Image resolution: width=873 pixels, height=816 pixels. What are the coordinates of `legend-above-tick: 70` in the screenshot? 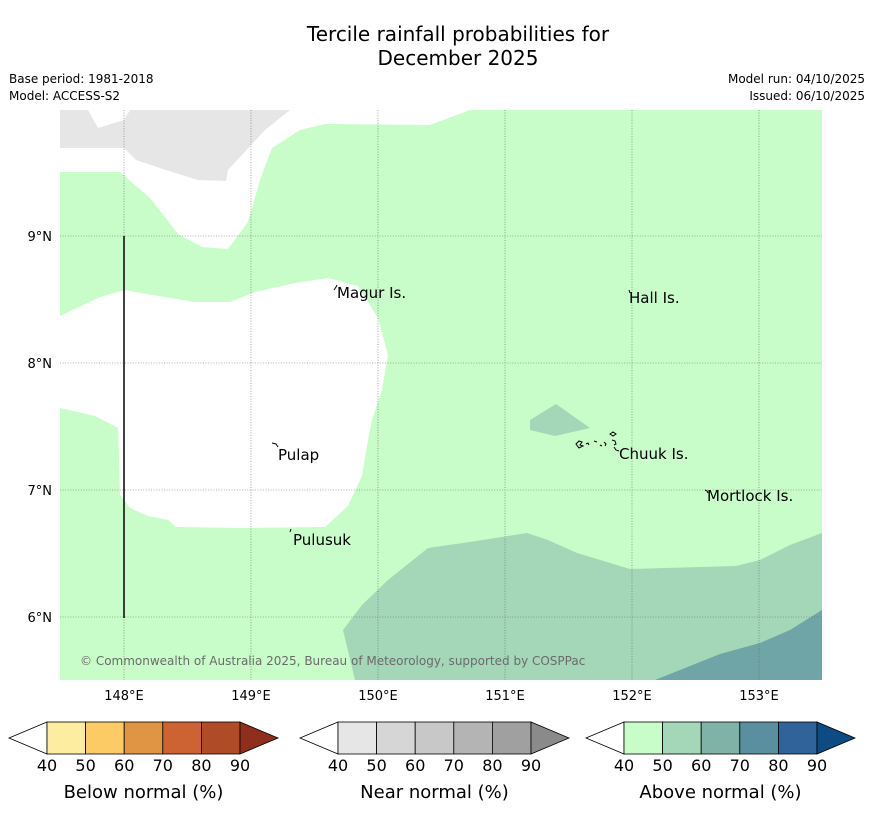 It's located at (740, 765).